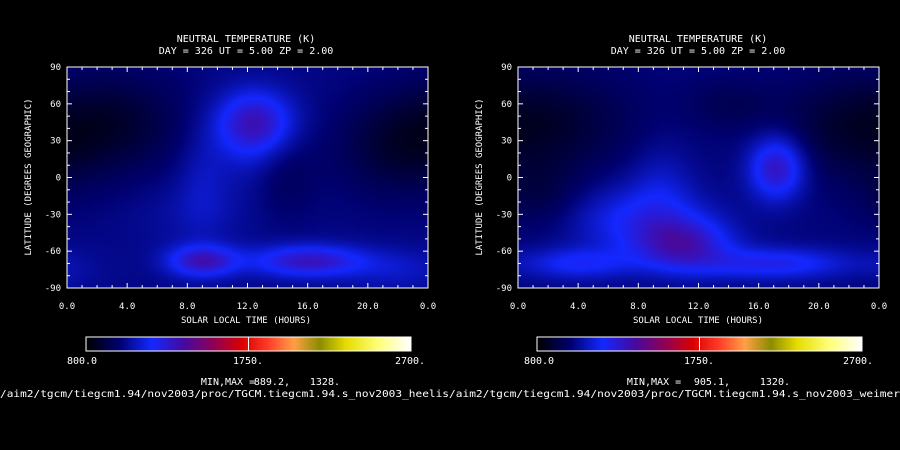 This screenshot has width=900, height=450. Describe the element at coordinates (325, 382) in the screenshot. I see `max-value: 1328.` at that location.